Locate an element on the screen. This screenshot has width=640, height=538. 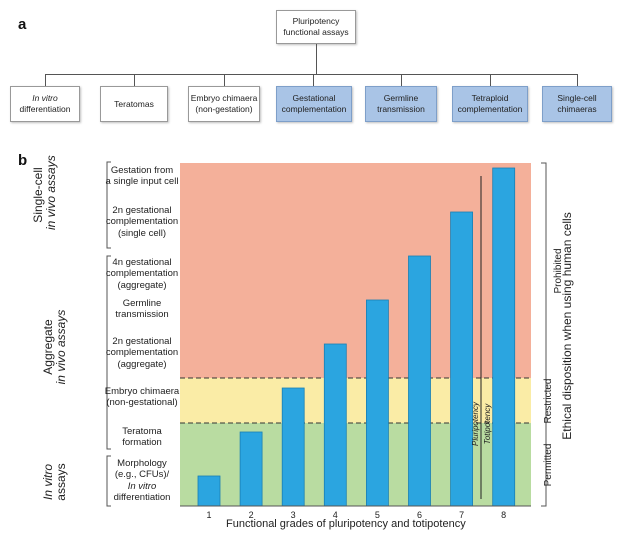
group-label-single-cell: Single-cell in vivo assays is located at coordinates (45, 192).